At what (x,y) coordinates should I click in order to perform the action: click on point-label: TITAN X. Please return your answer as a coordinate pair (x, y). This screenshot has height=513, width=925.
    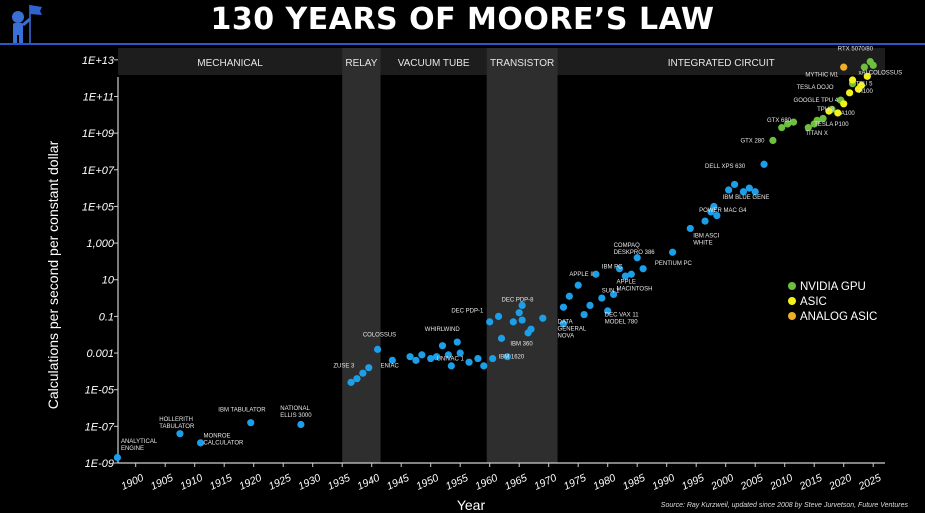
    Looking at the image, I should click on (816, 134).